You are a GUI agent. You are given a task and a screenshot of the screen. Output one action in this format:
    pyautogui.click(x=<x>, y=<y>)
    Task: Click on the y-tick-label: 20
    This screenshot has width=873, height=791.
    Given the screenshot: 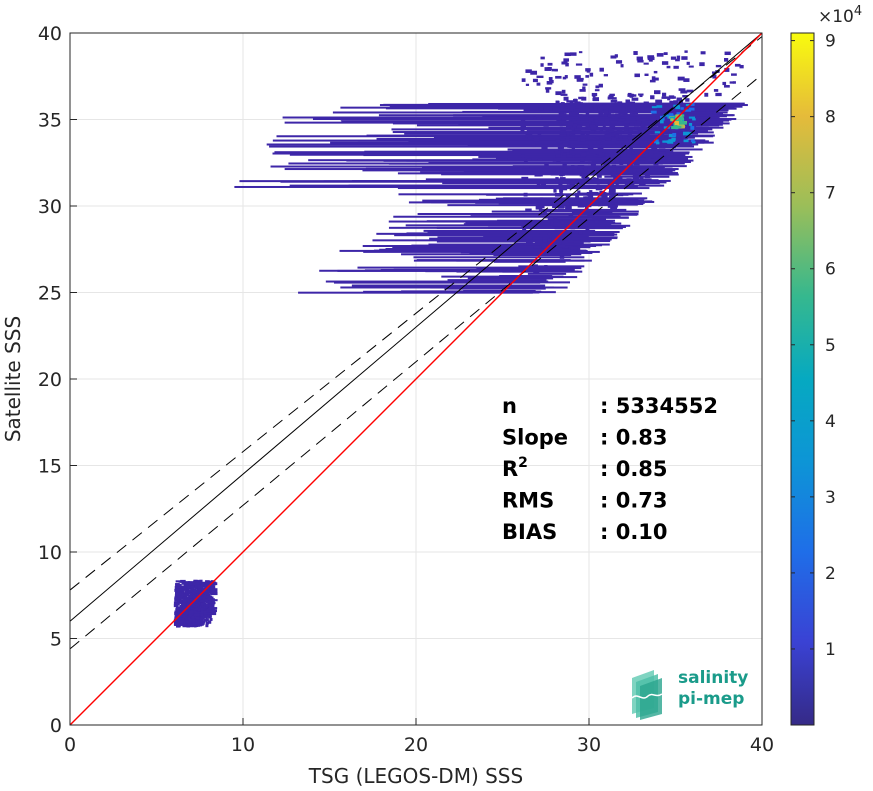 What is the action you would take?
    pyautogui.click(x=50, y=380)
    